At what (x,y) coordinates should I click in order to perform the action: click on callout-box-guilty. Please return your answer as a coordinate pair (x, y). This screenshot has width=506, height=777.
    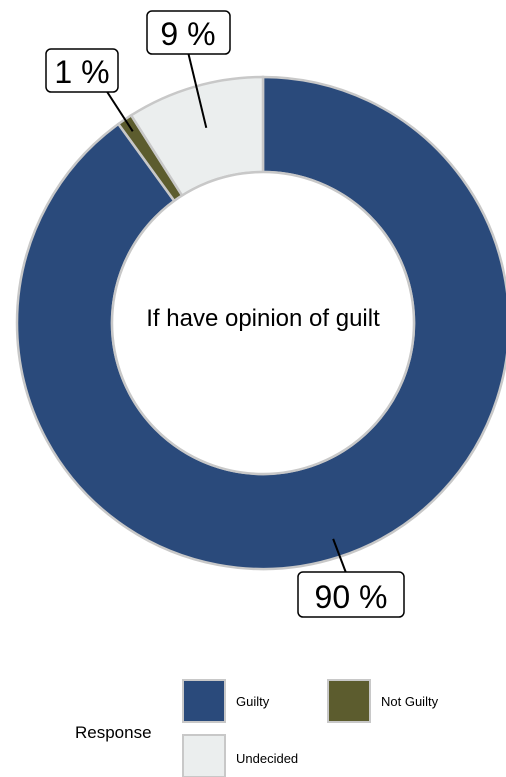
    Looking at the image, I should click on (351, 594).